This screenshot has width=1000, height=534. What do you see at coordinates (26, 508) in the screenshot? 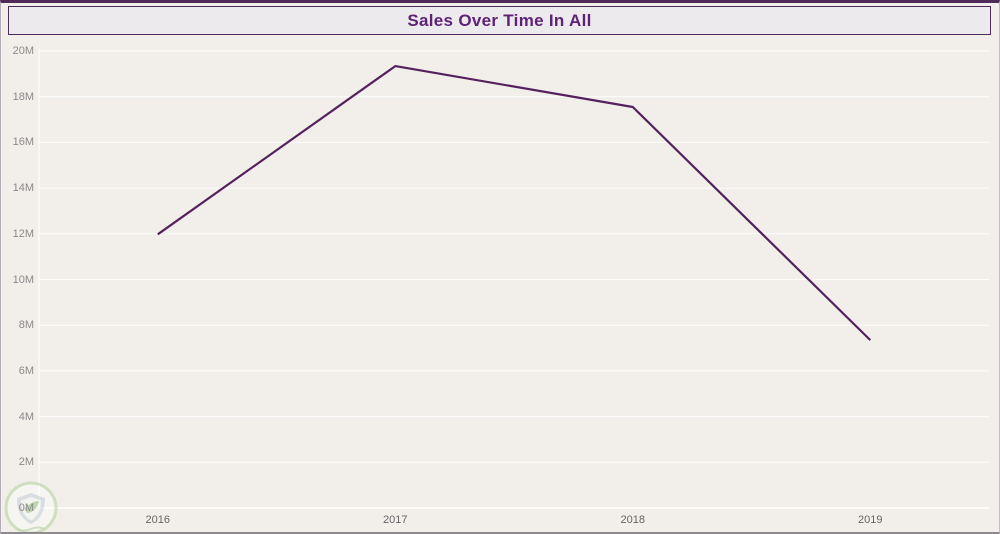
I see `y-tick-label: 0M` at bounding box center [26, 508].